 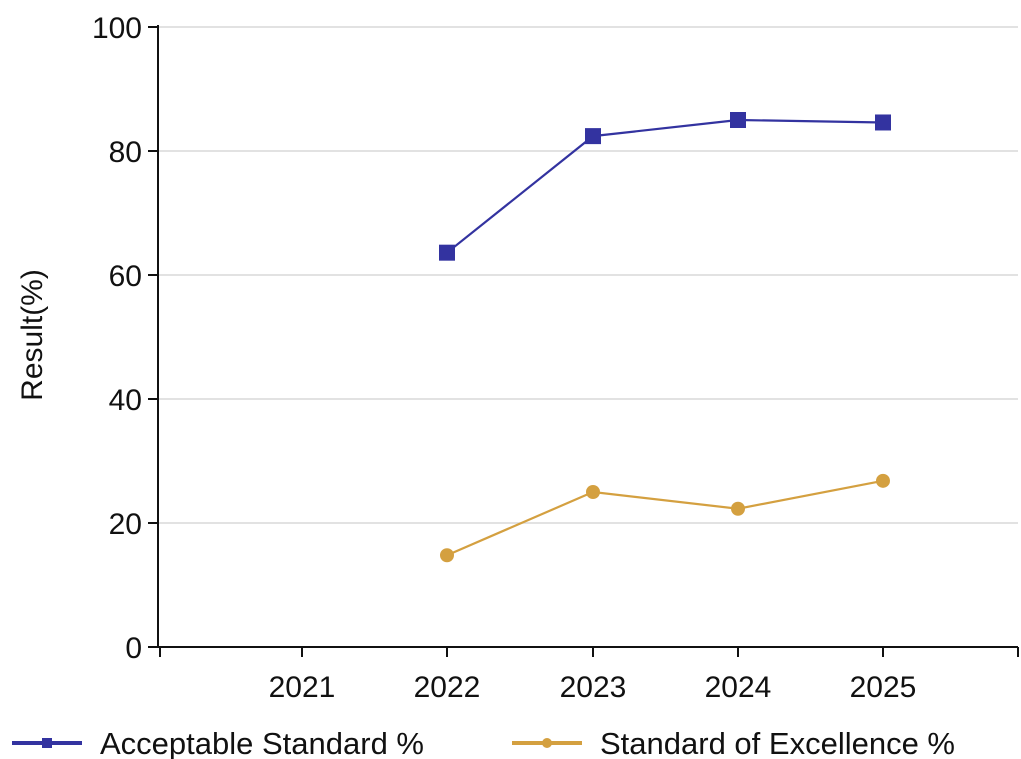 What do you see at coordinates (125, 276) in the screenshot?
I see `y-tick-label-60: 60` at bounding box center [125, 276].